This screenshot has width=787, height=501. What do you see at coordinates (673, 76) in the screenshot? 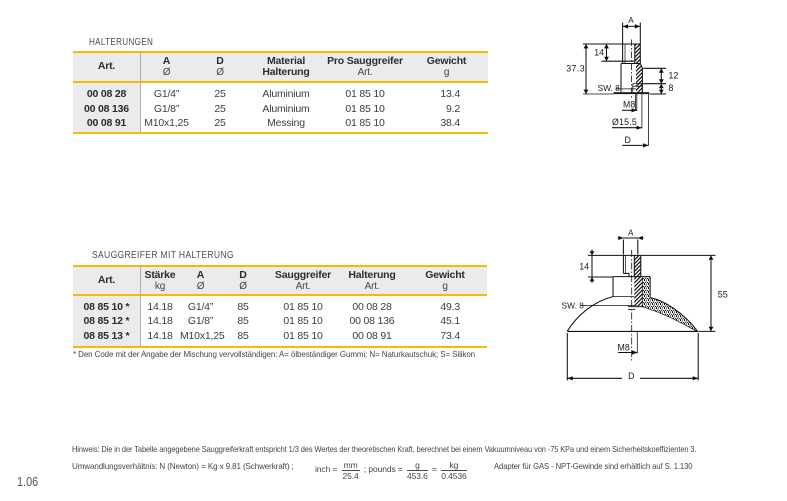
I see `svg-text: 12` at bounding box center [673, 76].